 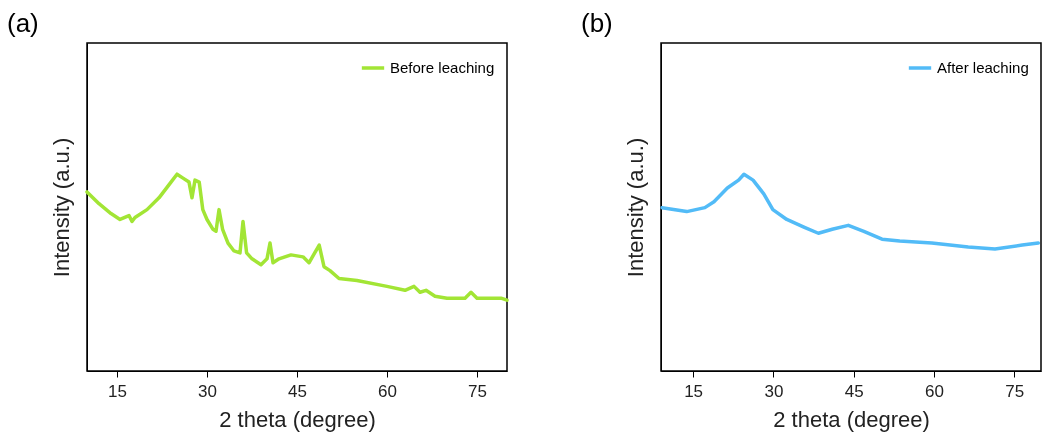 What do you see at coordinates (983, 67) in the screenshot?
I see `legend-label: After leaching` at bounding box center [983, 67].